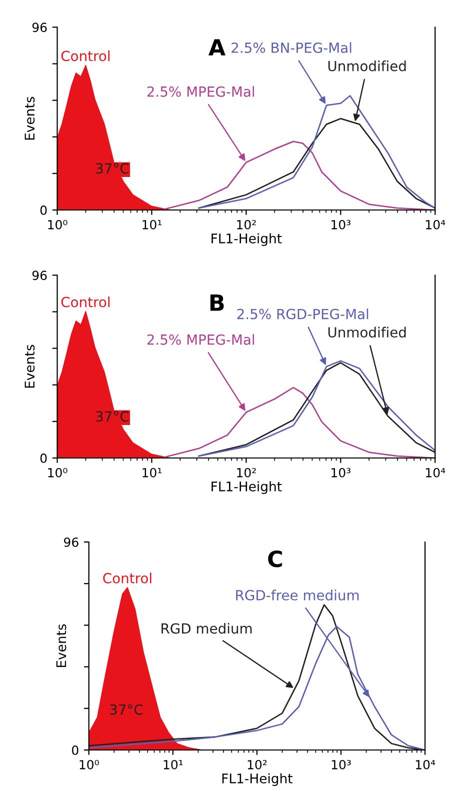 The width and height of the screenshot is (458, 800). Describe the element at coordinates (297, 595) in the screenshot. I see `text: RGD-free medium` at that location.